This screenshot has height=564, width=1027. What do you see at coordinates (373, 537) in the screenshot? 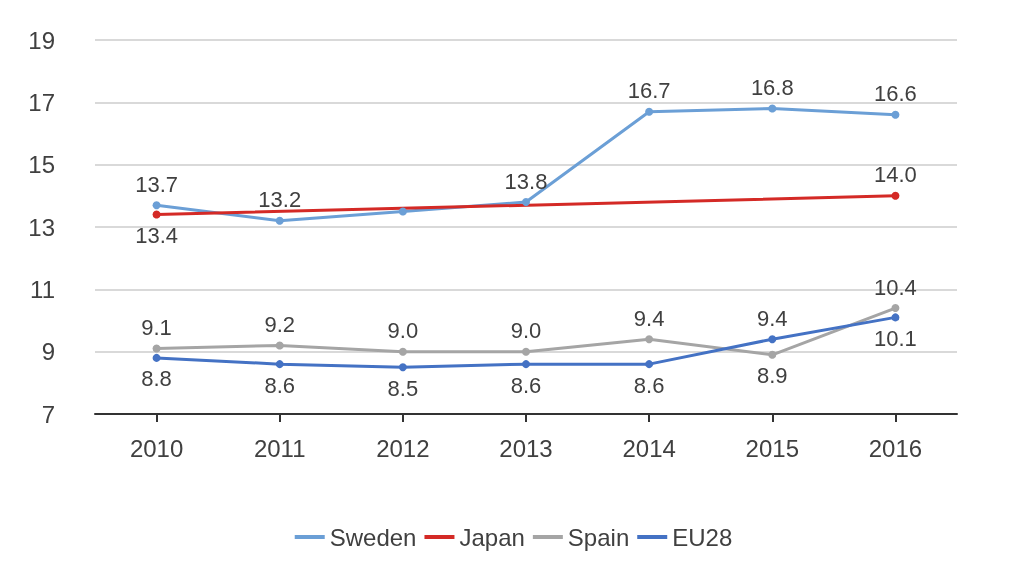
I see `legend-label: Sweden` at bounding box center [373, 537].